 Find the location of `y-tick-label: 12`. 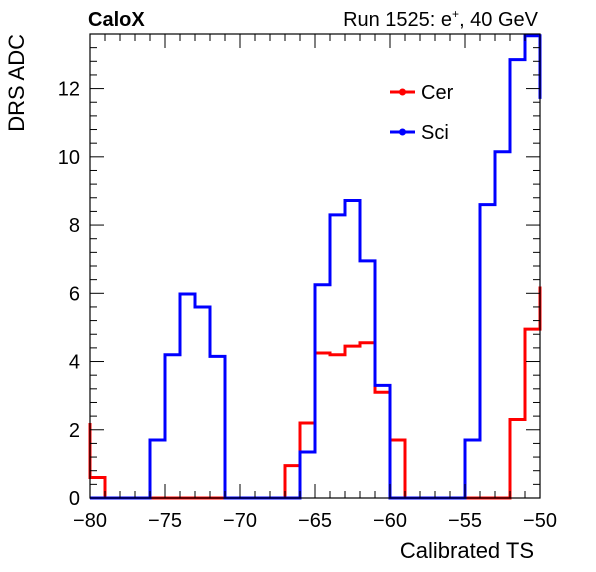

y-tick-label: 12 is located at coordinates (69, 90).